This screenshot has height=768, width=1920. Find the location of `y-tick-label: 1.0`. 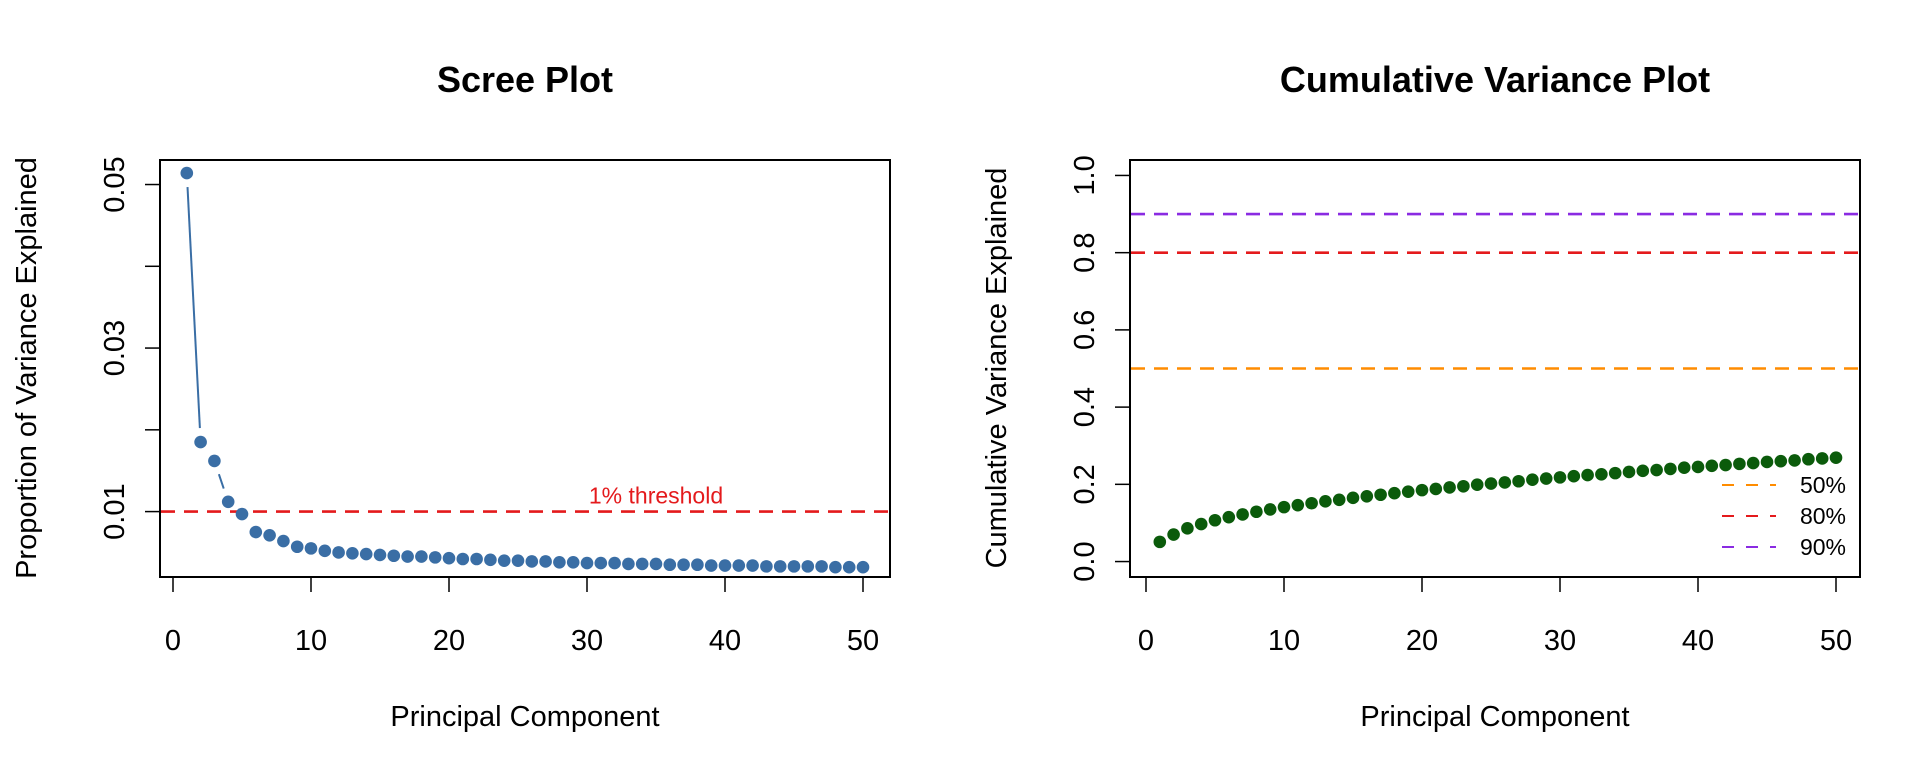

y-tick-label: 1.0 is located at coordinates (1085, 175).